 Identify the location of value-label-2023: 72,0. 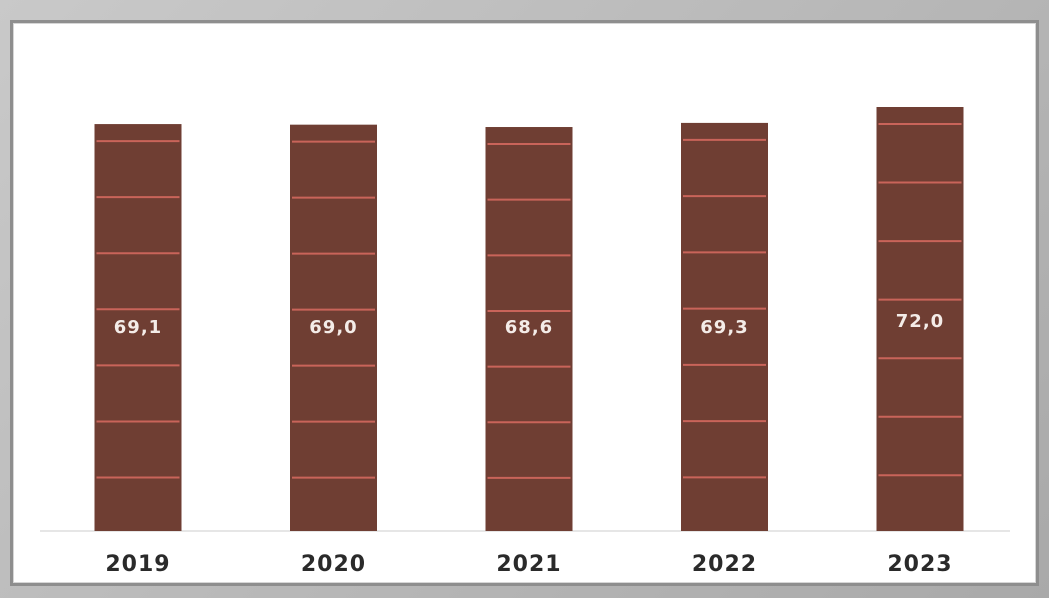
(920, 321).